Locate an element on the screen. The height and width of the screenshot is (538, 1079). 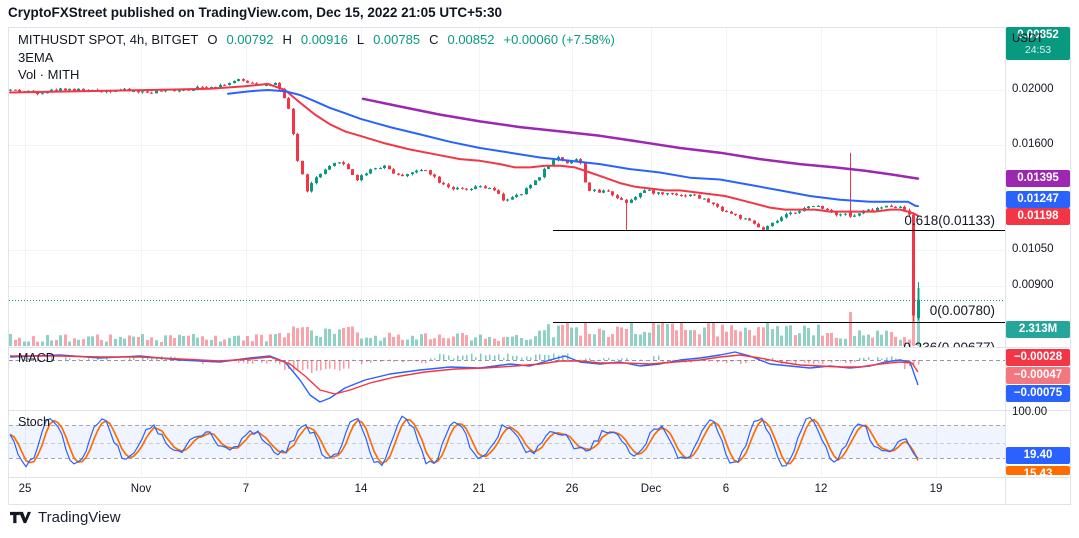
ohlc-low-value: 0.00785 is located at coordinates (397, 39).